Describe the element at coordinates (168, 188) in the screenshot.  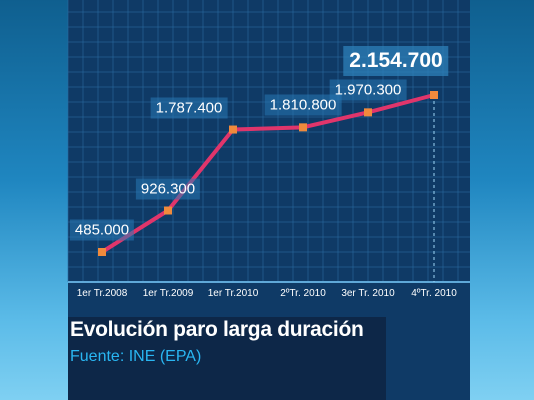
I see `data-label: 926.300` at that location.